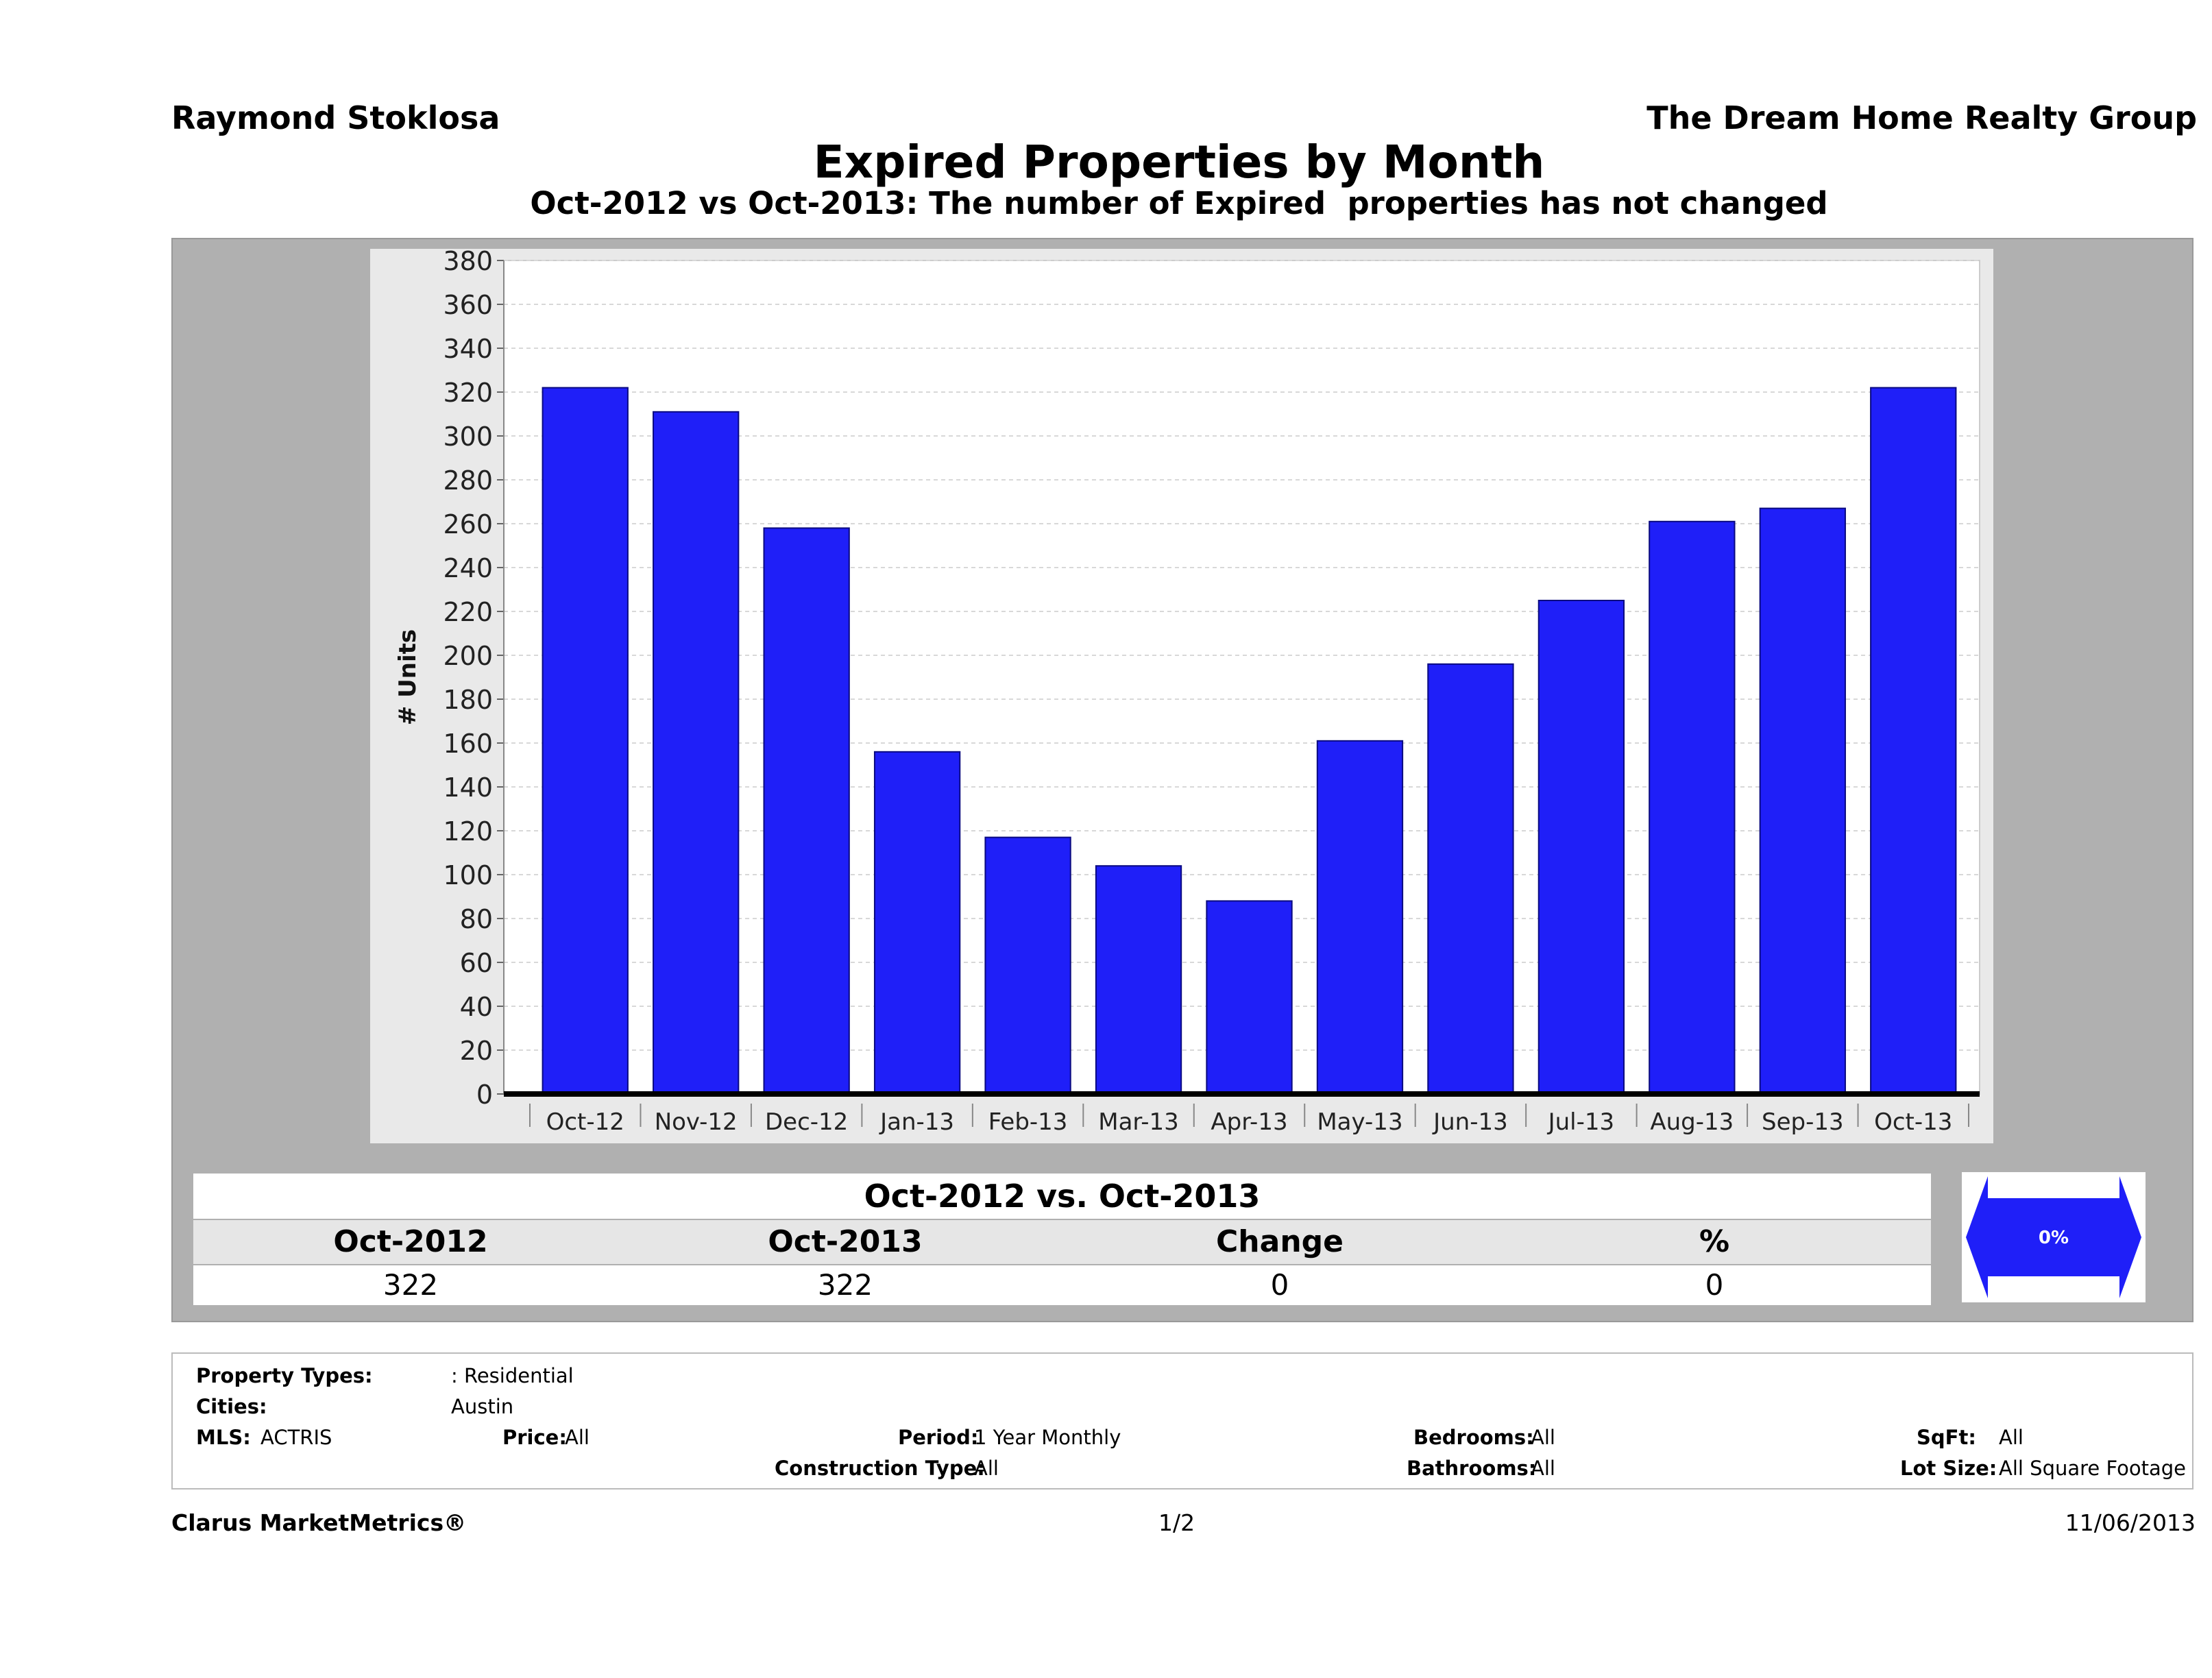 The image size is (2212, 1678). Describe the element at coordinates (231, 1407) in the screenshot. I see `cities-label: Cities:` at that location.